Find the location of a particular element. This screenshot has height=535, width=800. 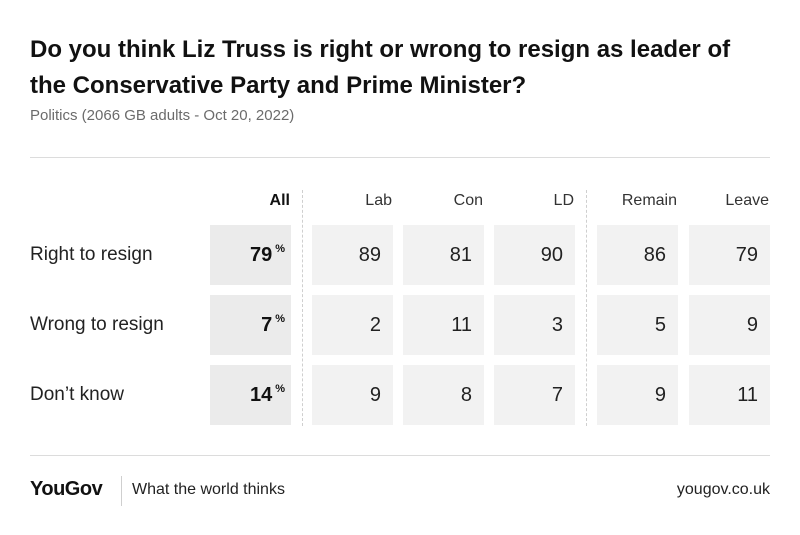

footer-tagline: What the world thinks is located at coordinates (208, 489).